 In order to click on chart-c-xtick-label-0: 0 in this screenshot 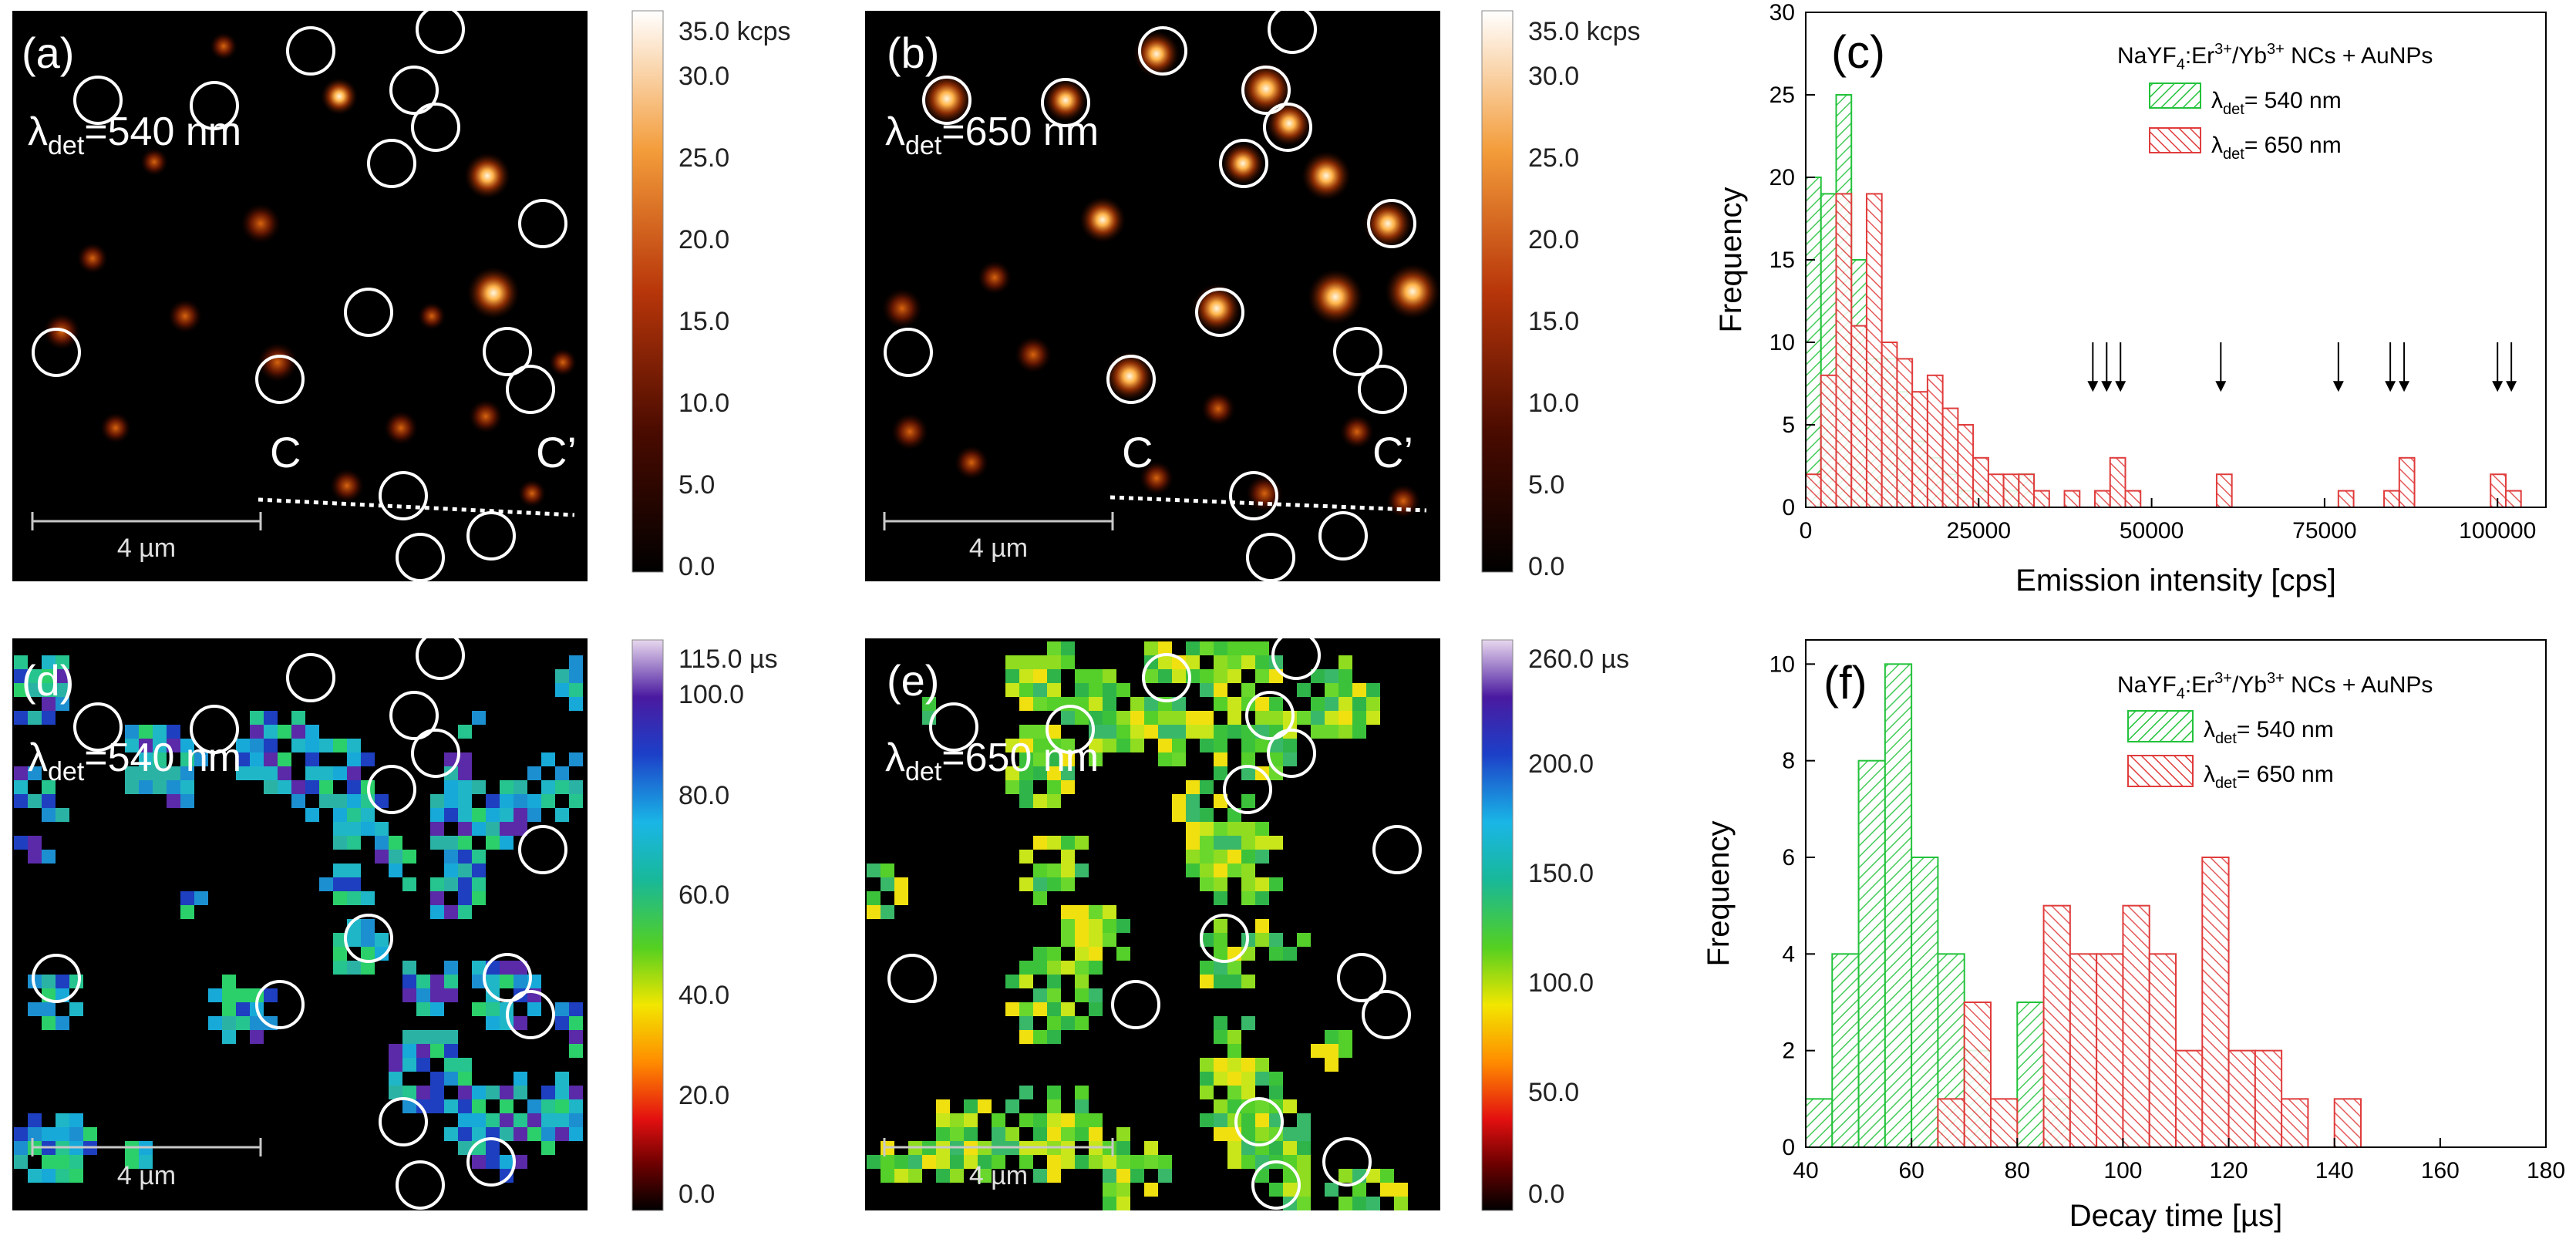, I will do `click(1807, 531)`.